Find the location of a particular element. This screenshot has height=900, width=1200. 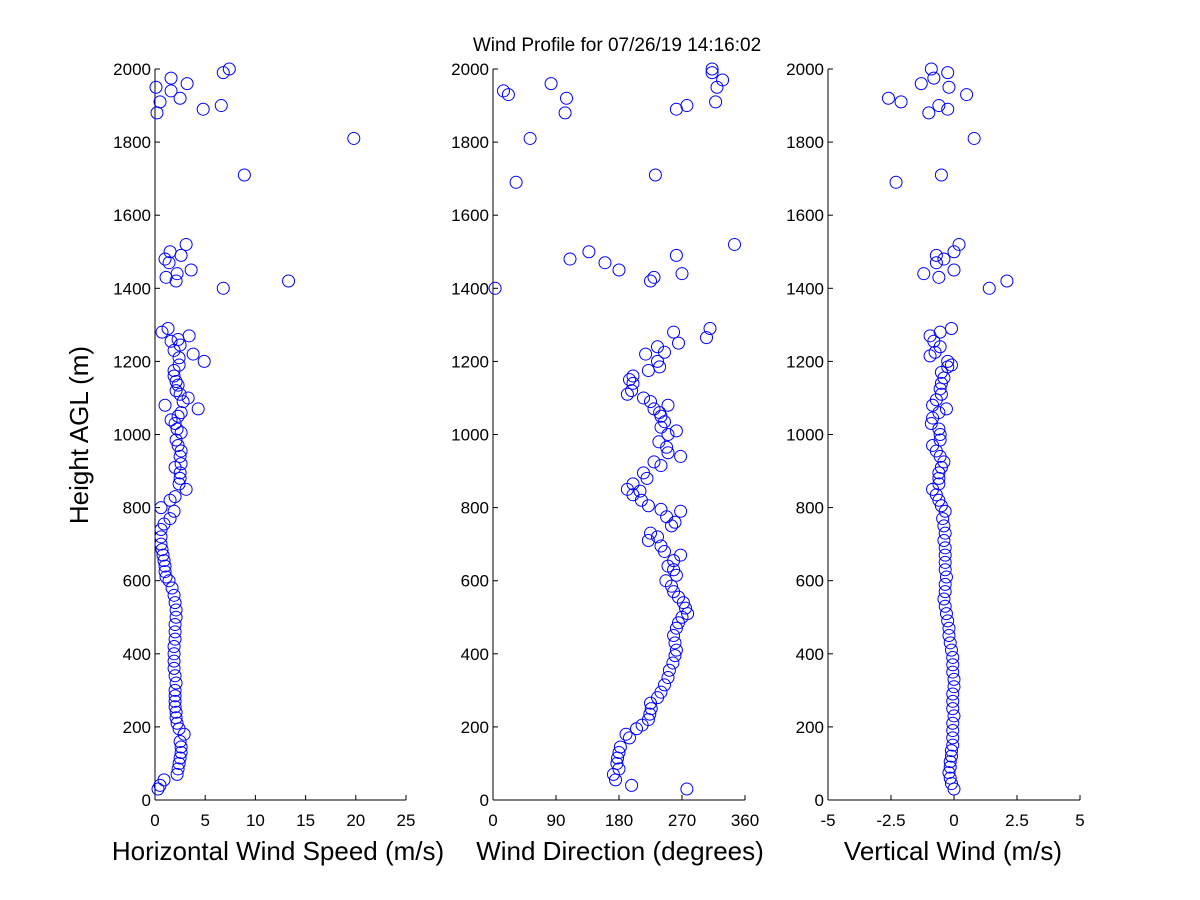

x-tick-label: 25 is located at coordinates (406, 820).